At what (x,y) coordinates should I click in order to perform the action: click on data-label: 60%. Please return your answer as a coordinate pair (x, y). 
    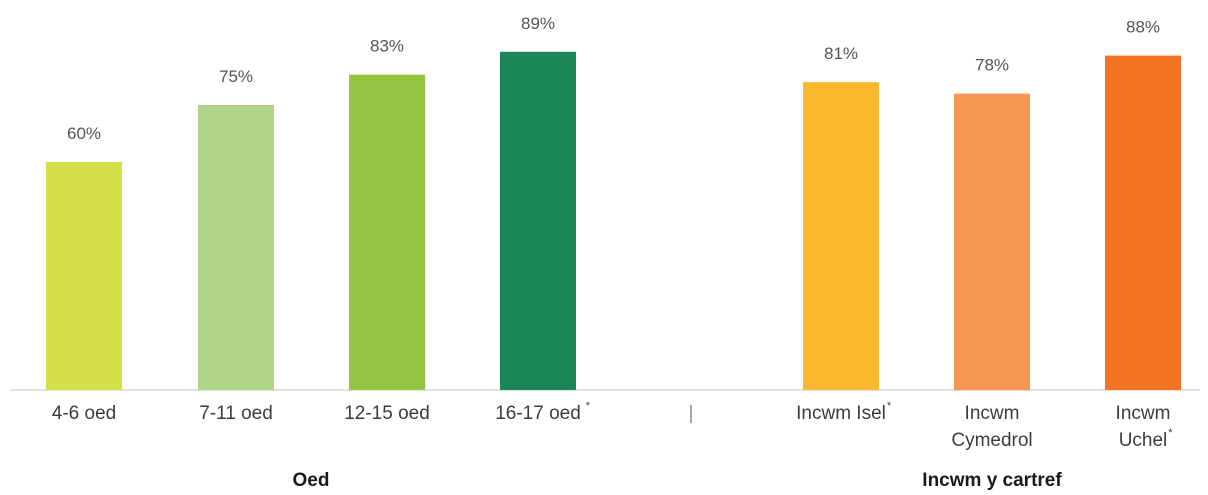
    Looking at the image, I should click on (84, 133).